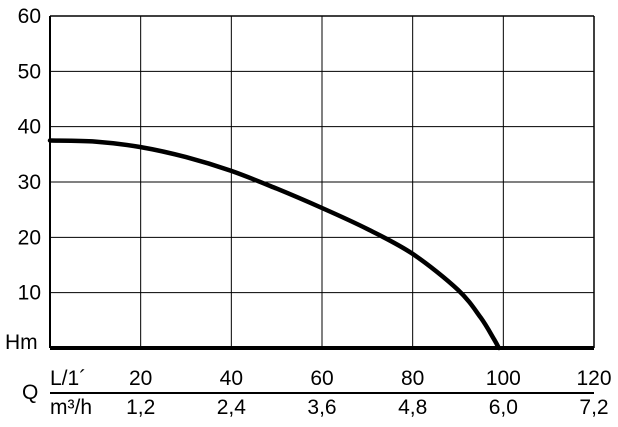 This screenshot has width=618, height=427. I want to click on y-tick-label: 10, so click(29, 293).